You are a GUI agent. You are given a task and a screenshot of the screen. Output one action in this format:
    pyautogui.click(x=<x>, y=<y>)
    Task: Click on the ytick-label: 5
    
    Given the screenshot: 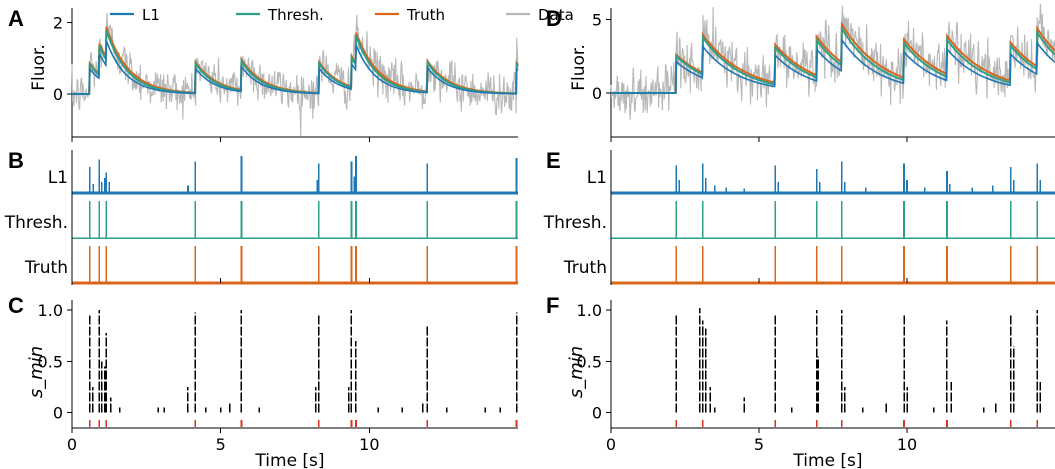 What is the action you would take?
    pyautogui.click(x=597, y=20)
    